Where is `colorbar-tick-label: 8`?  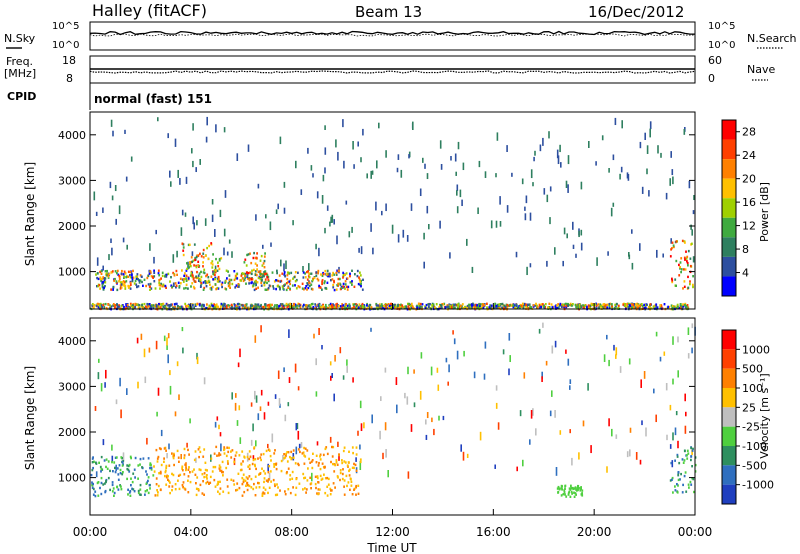
colorbar-tick-label: 8 is located at coordinates (745, 249).